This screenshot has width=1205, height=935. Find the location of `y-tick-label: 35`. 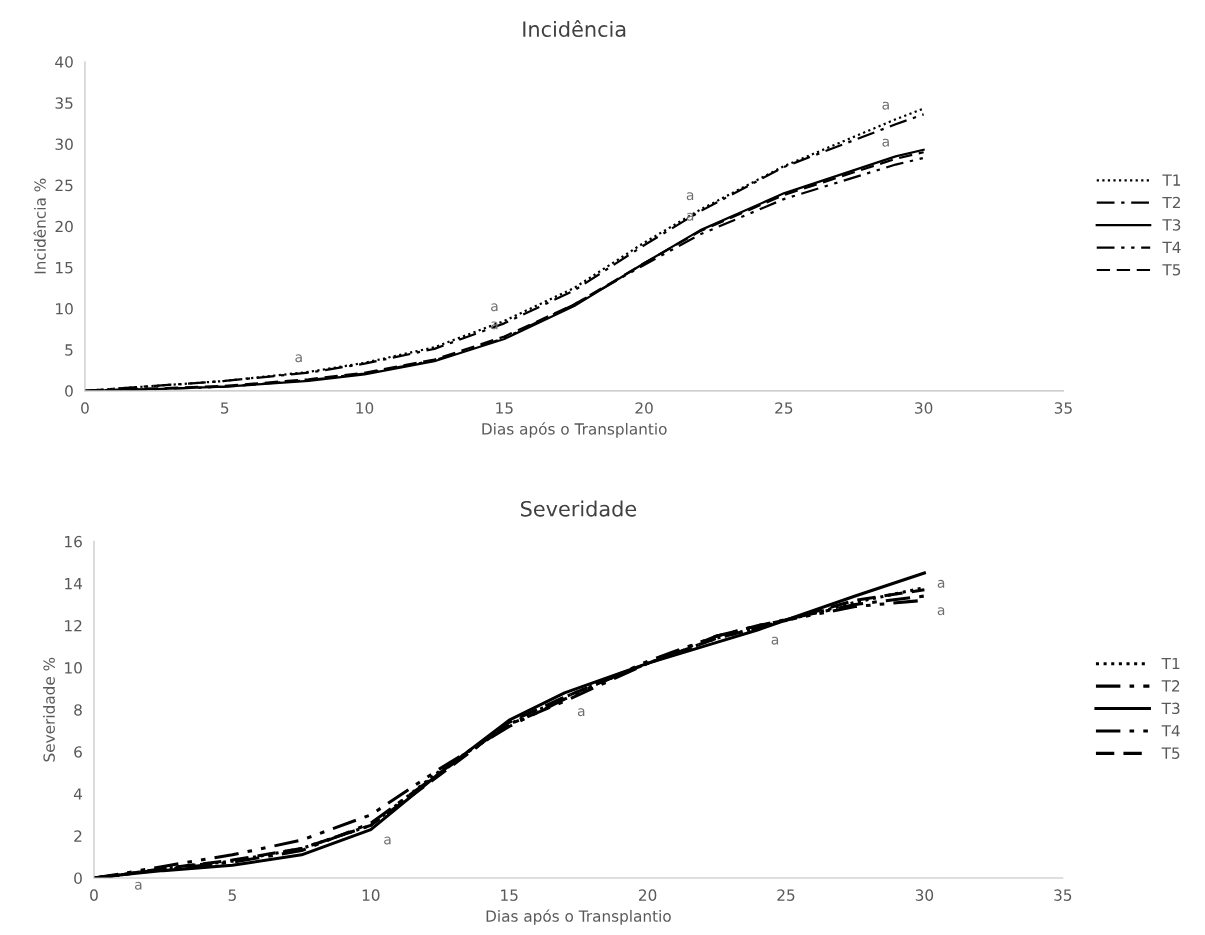

y-tick-label: 35 is located at coordinates (64, 103).